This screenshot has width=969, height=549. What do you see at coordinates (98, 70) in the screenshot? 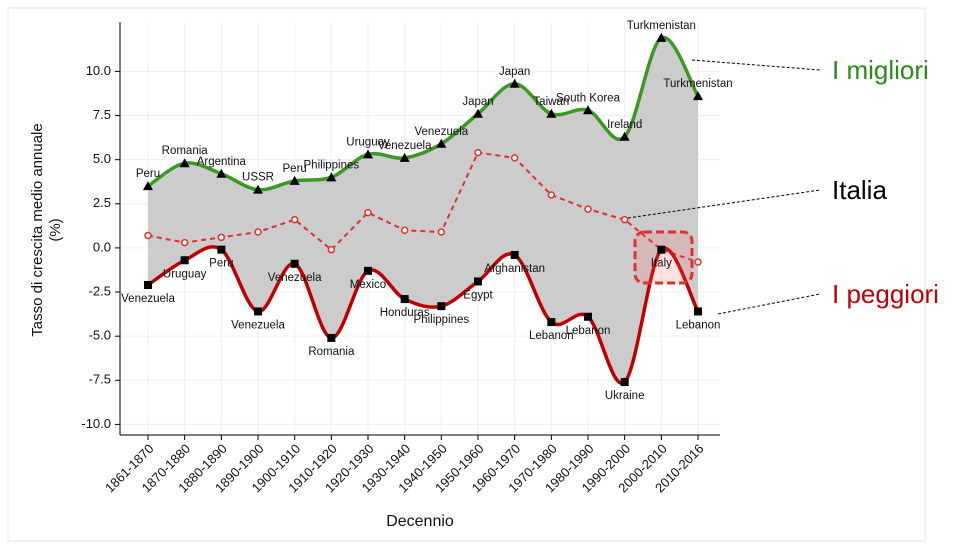
I see `y-tick-label: 10.0` at bounding box center [98, 70].